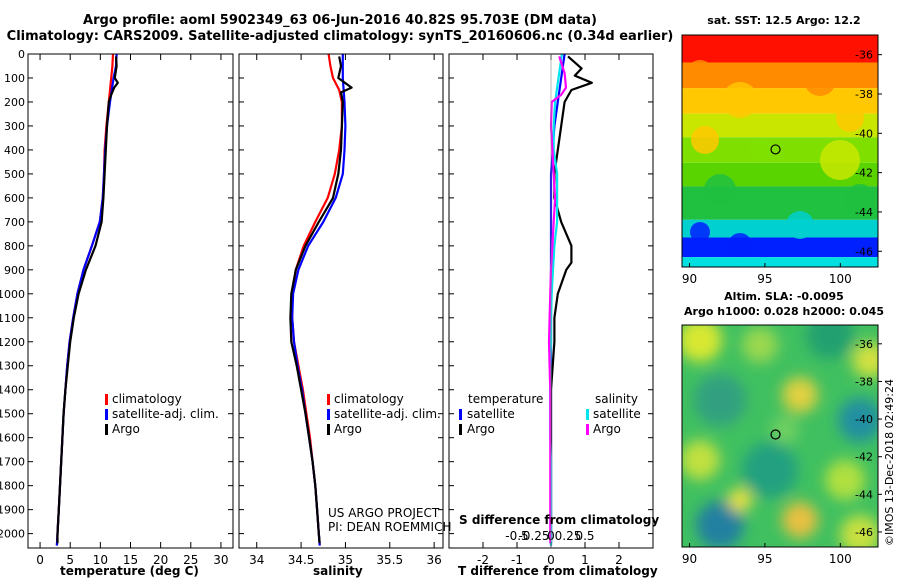 The height and width of the screenshot is (580, 900). I want to click on sst-field, so click(780, 151).